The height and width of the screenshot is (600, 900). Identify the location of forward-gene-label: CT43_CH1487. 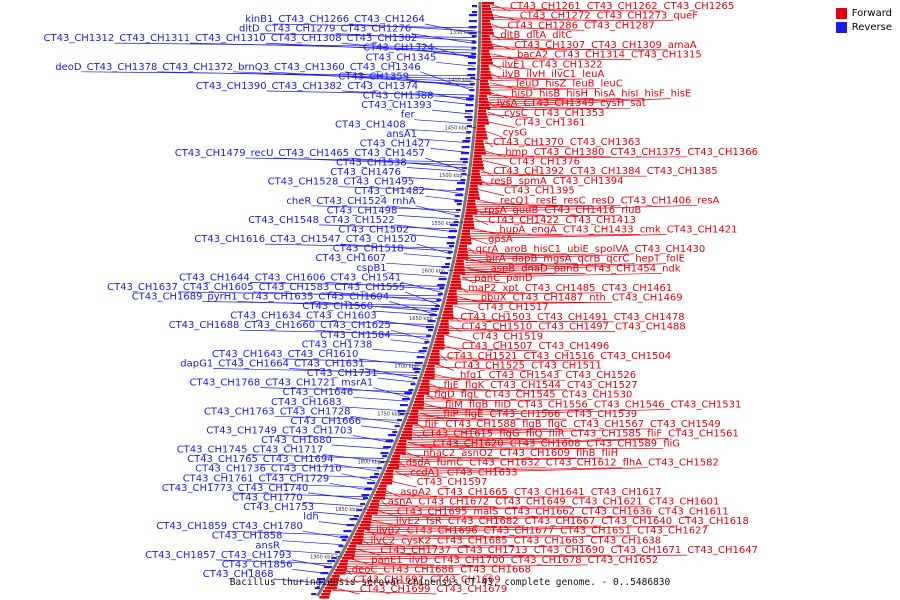
(548, 298).